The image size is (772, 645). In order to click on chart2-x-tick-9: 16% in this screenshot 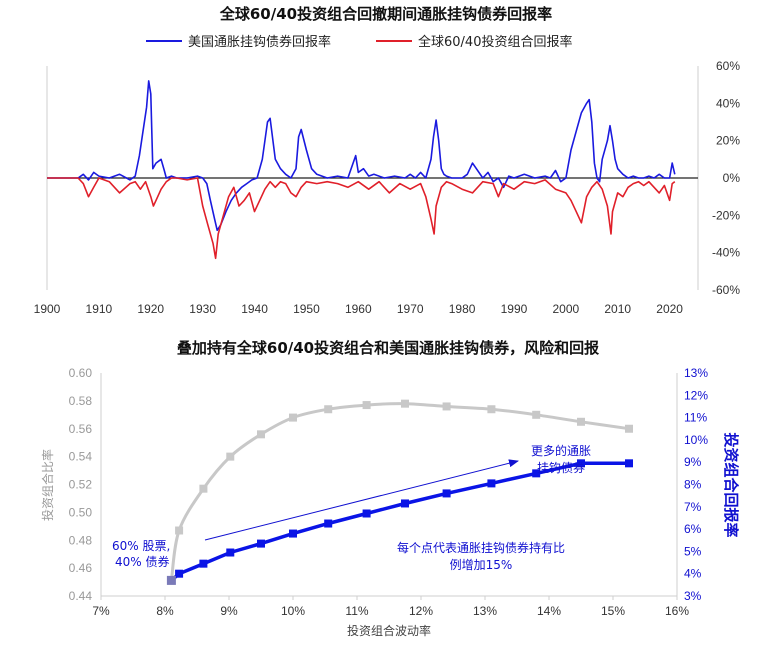, I will do `click(677, 611)`.